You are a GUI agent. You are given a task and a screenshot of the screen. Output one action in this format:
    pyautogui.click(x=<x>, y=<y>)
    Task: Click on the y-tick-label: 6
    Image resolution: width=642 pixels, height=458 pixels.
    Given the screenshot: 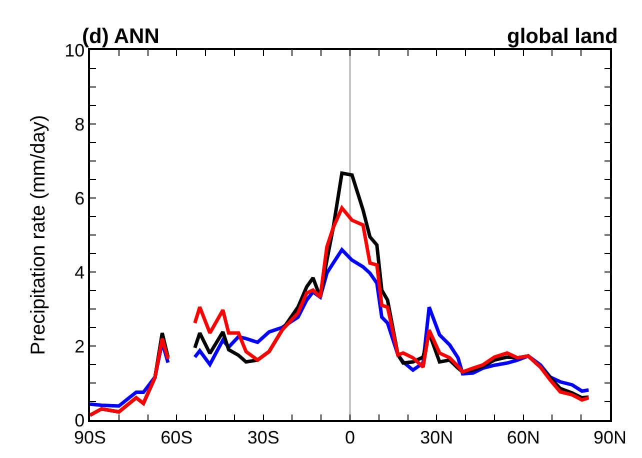 What is the action you would take?
    pyautogui.click(x=79, y=198)
    